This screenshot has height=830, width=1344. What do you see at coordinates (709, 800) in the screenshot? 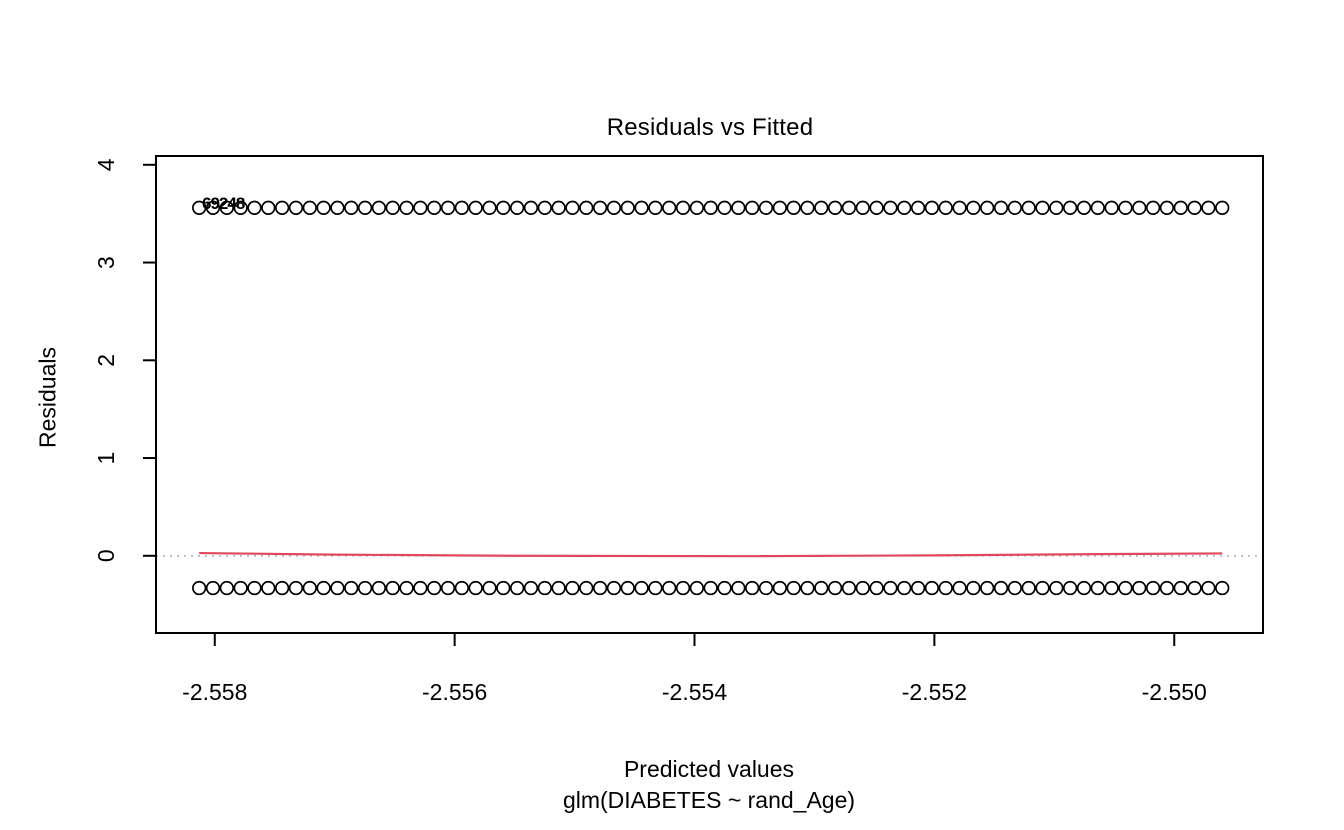
I see `model-formula-caption: glm(DIABETES ~ rand_Age)` at bounding box center [709, 800].